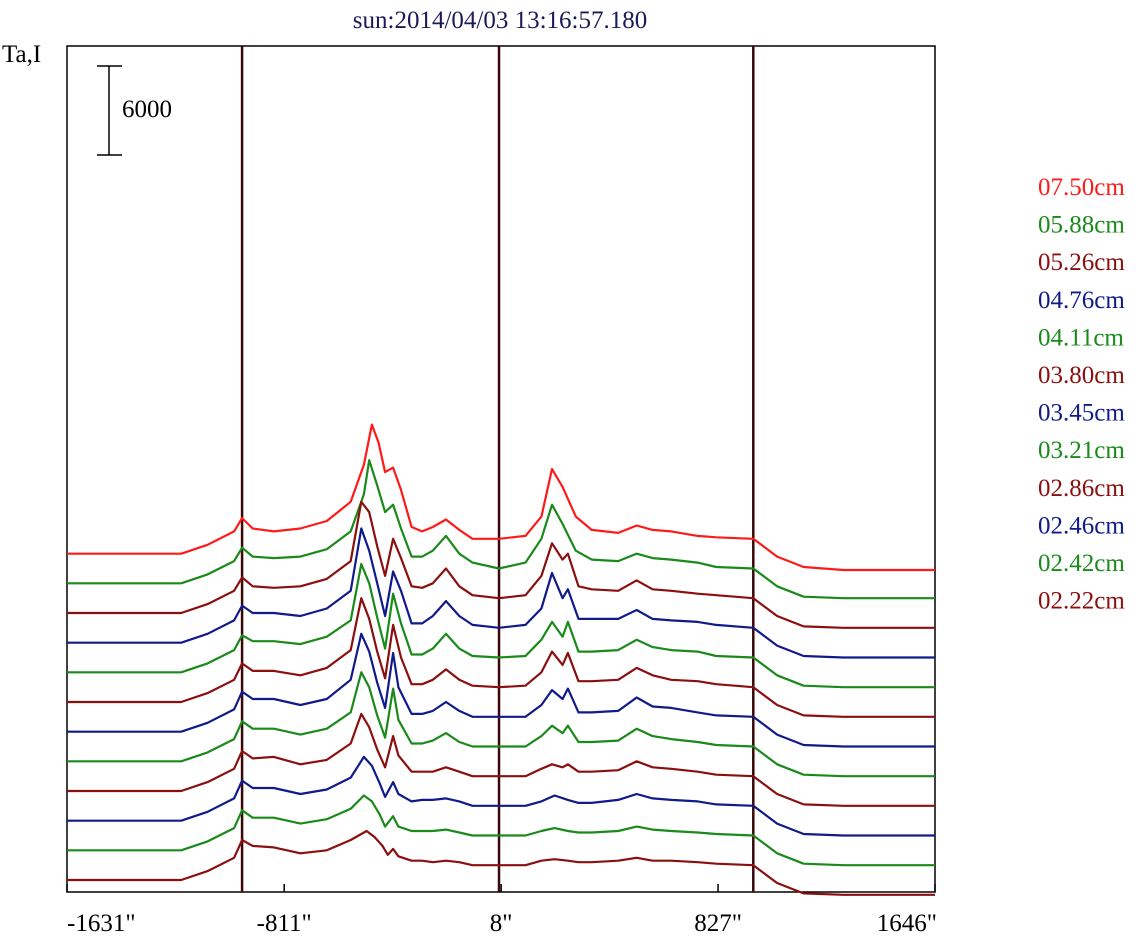  Describe the element at coordinates (284, 923) in the screenshot. I see `x-tick-label-1: -811"` at that location.